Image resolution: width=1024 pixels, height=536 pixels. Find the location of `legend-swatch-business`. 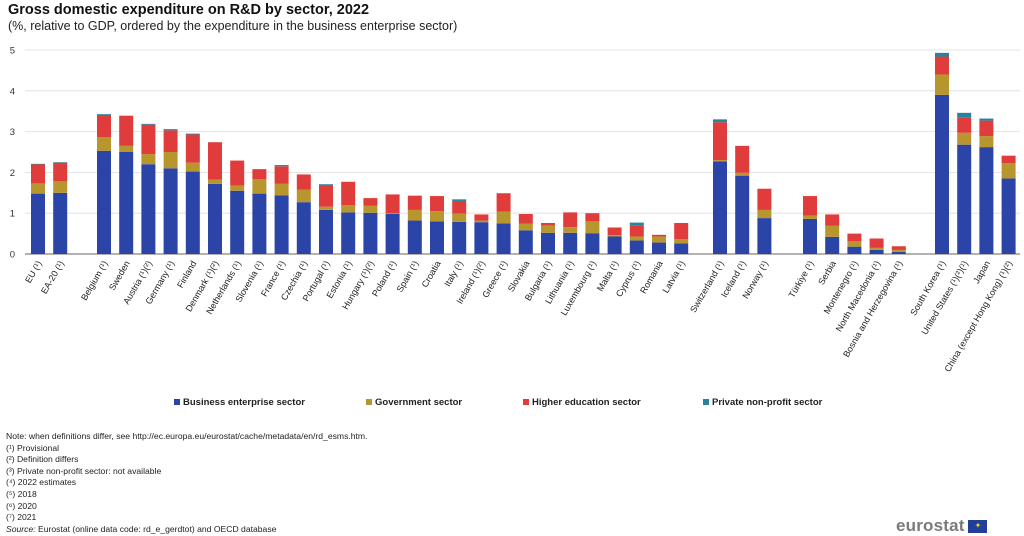

legend-swatch-business is located at coordinates (177, 402).